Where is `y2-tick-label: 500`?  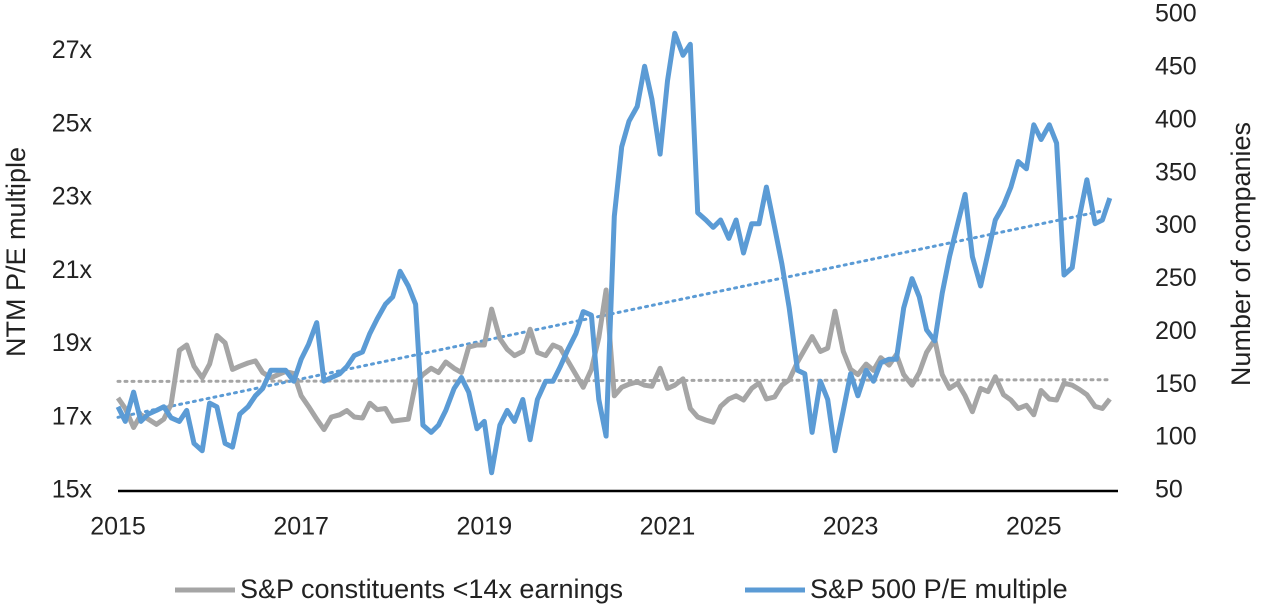 y2-tick-label: 500 is located at coordinates (1176, 14).